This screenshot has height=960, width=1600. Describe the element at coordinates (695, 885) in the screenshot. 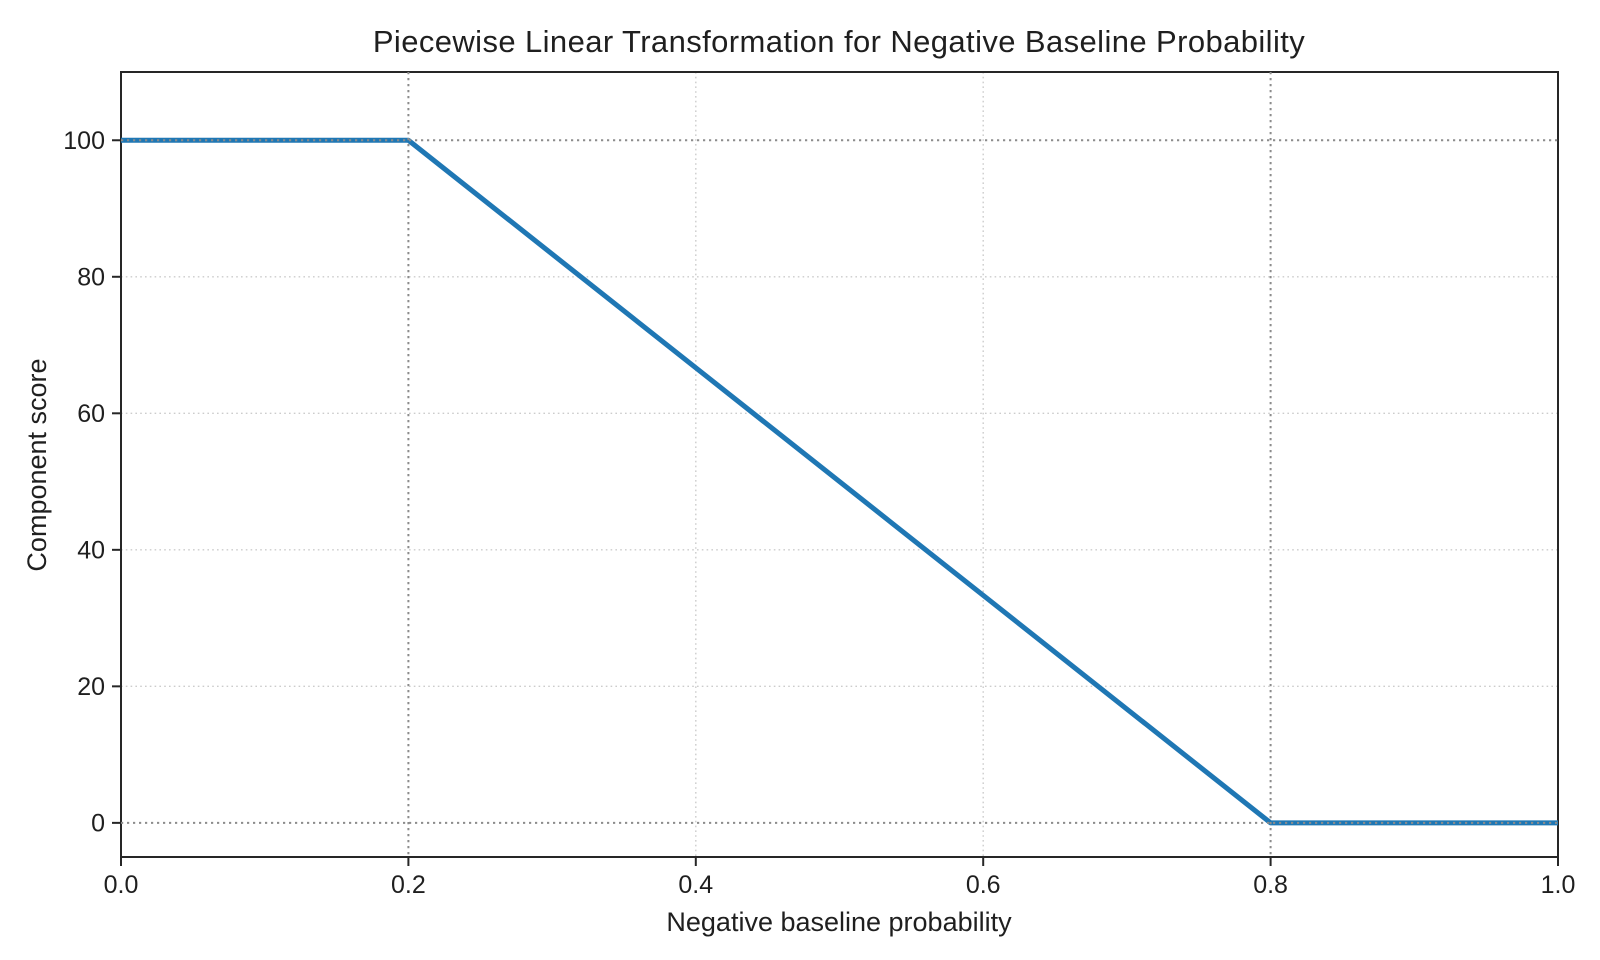

I see `x-tick-label: 0.4` at that location.